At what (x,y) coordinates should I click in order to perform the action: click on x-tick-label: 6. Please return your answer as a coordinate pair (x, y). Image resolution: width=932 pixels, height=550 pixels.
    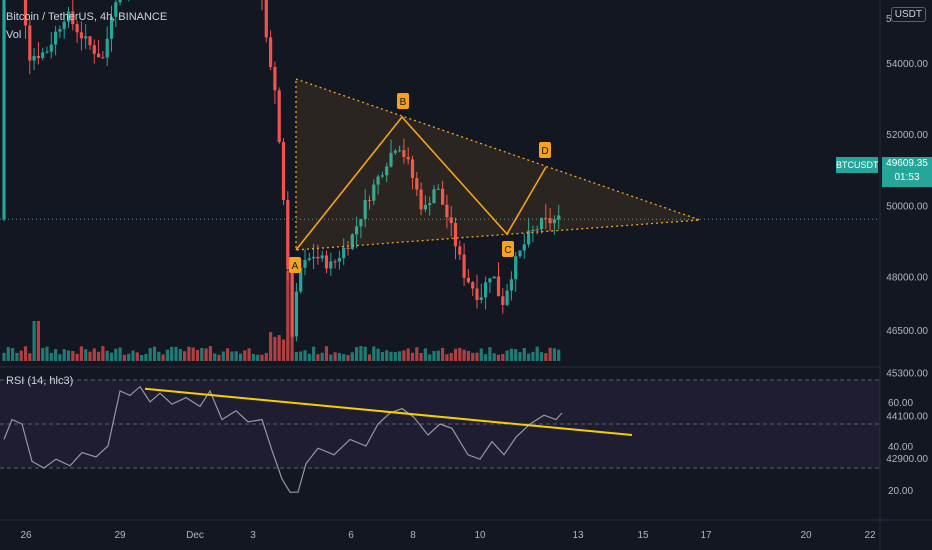
    Looking at the image, I should click on (351, 535).